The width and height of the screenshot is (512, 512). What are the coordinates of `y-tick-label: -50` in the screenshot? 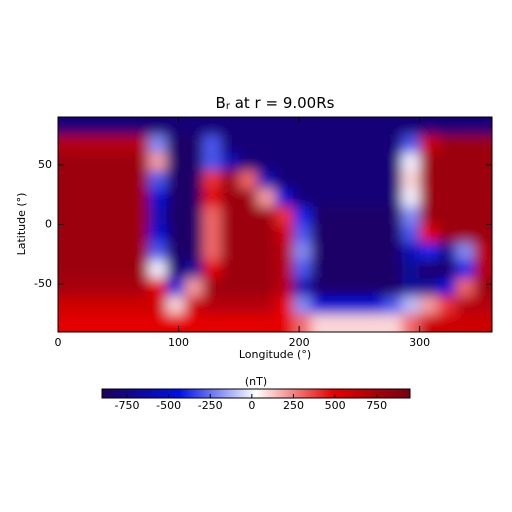 It's located at (43, 283).